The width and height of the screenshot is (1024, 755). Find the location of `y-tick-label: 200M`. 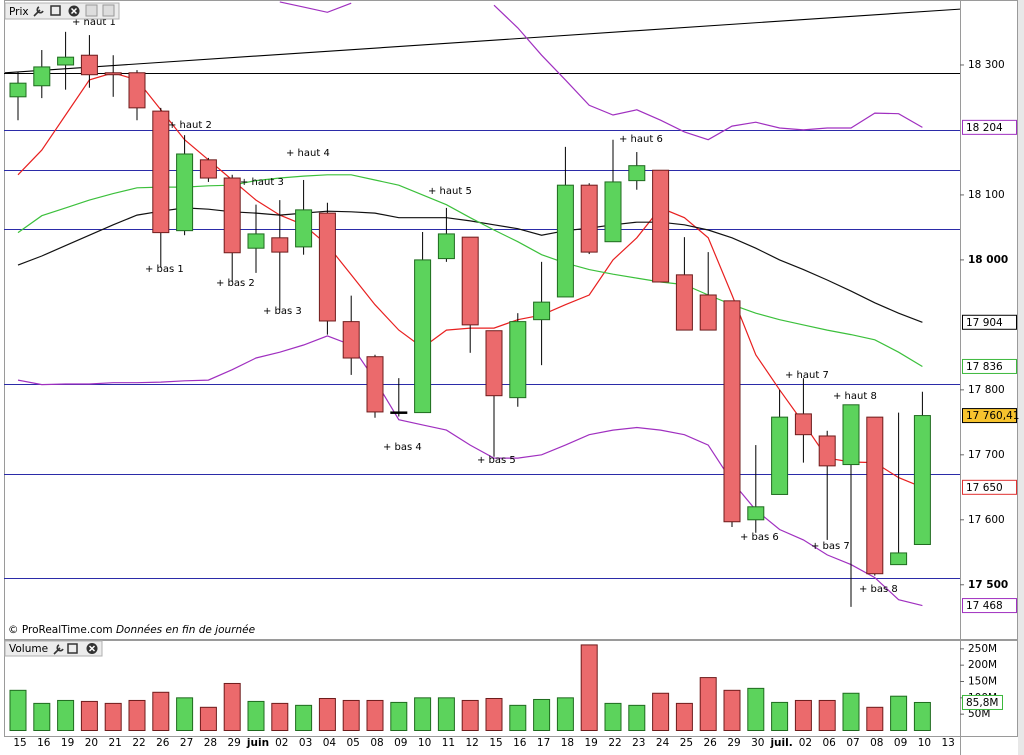

y-tick-label: 200M is located at coordinates (982, 665).